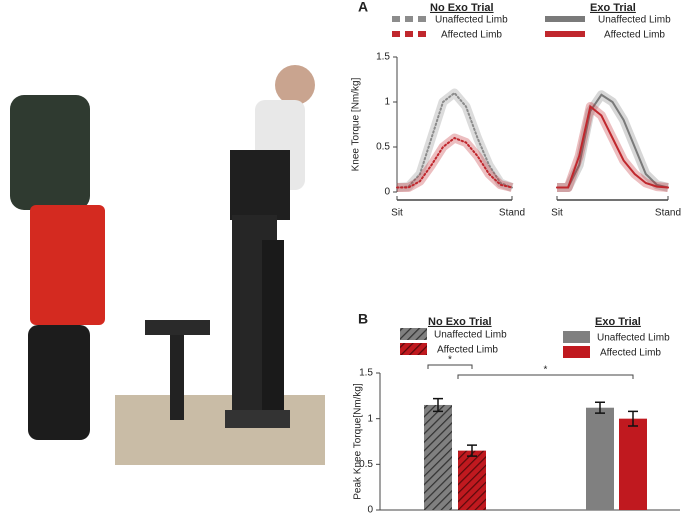  I want to click on panel-label: A, so click(363, 7).